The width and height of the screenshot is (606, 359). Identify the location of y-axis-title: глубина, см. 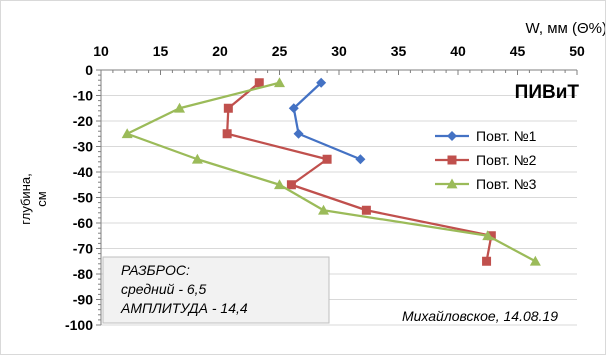
(33, 198).